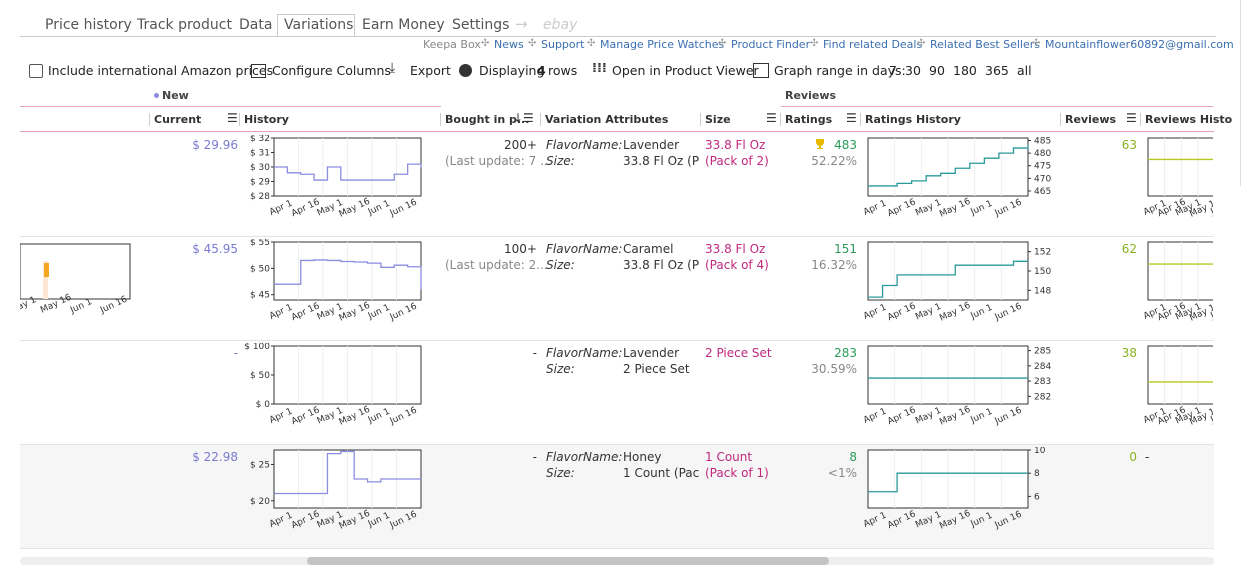 The width and height of the screenshot is (1250, 579). What do you see at coordinates (761, 70) in the screenshot?
I see `calendar-icon` at bounding box center [761, 70].